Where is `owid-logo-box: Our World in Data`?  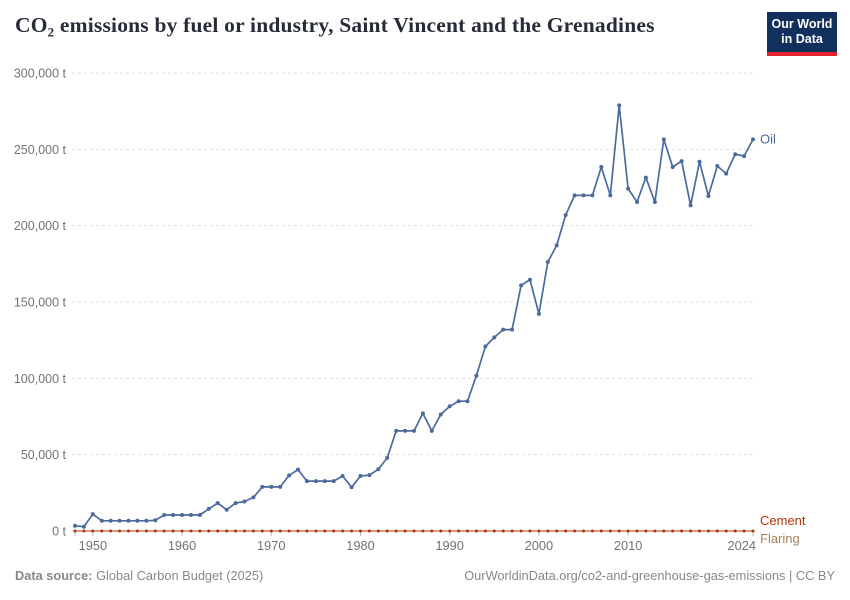
owid-logo-box: Our World in Data is located at coordinates (802, 32).